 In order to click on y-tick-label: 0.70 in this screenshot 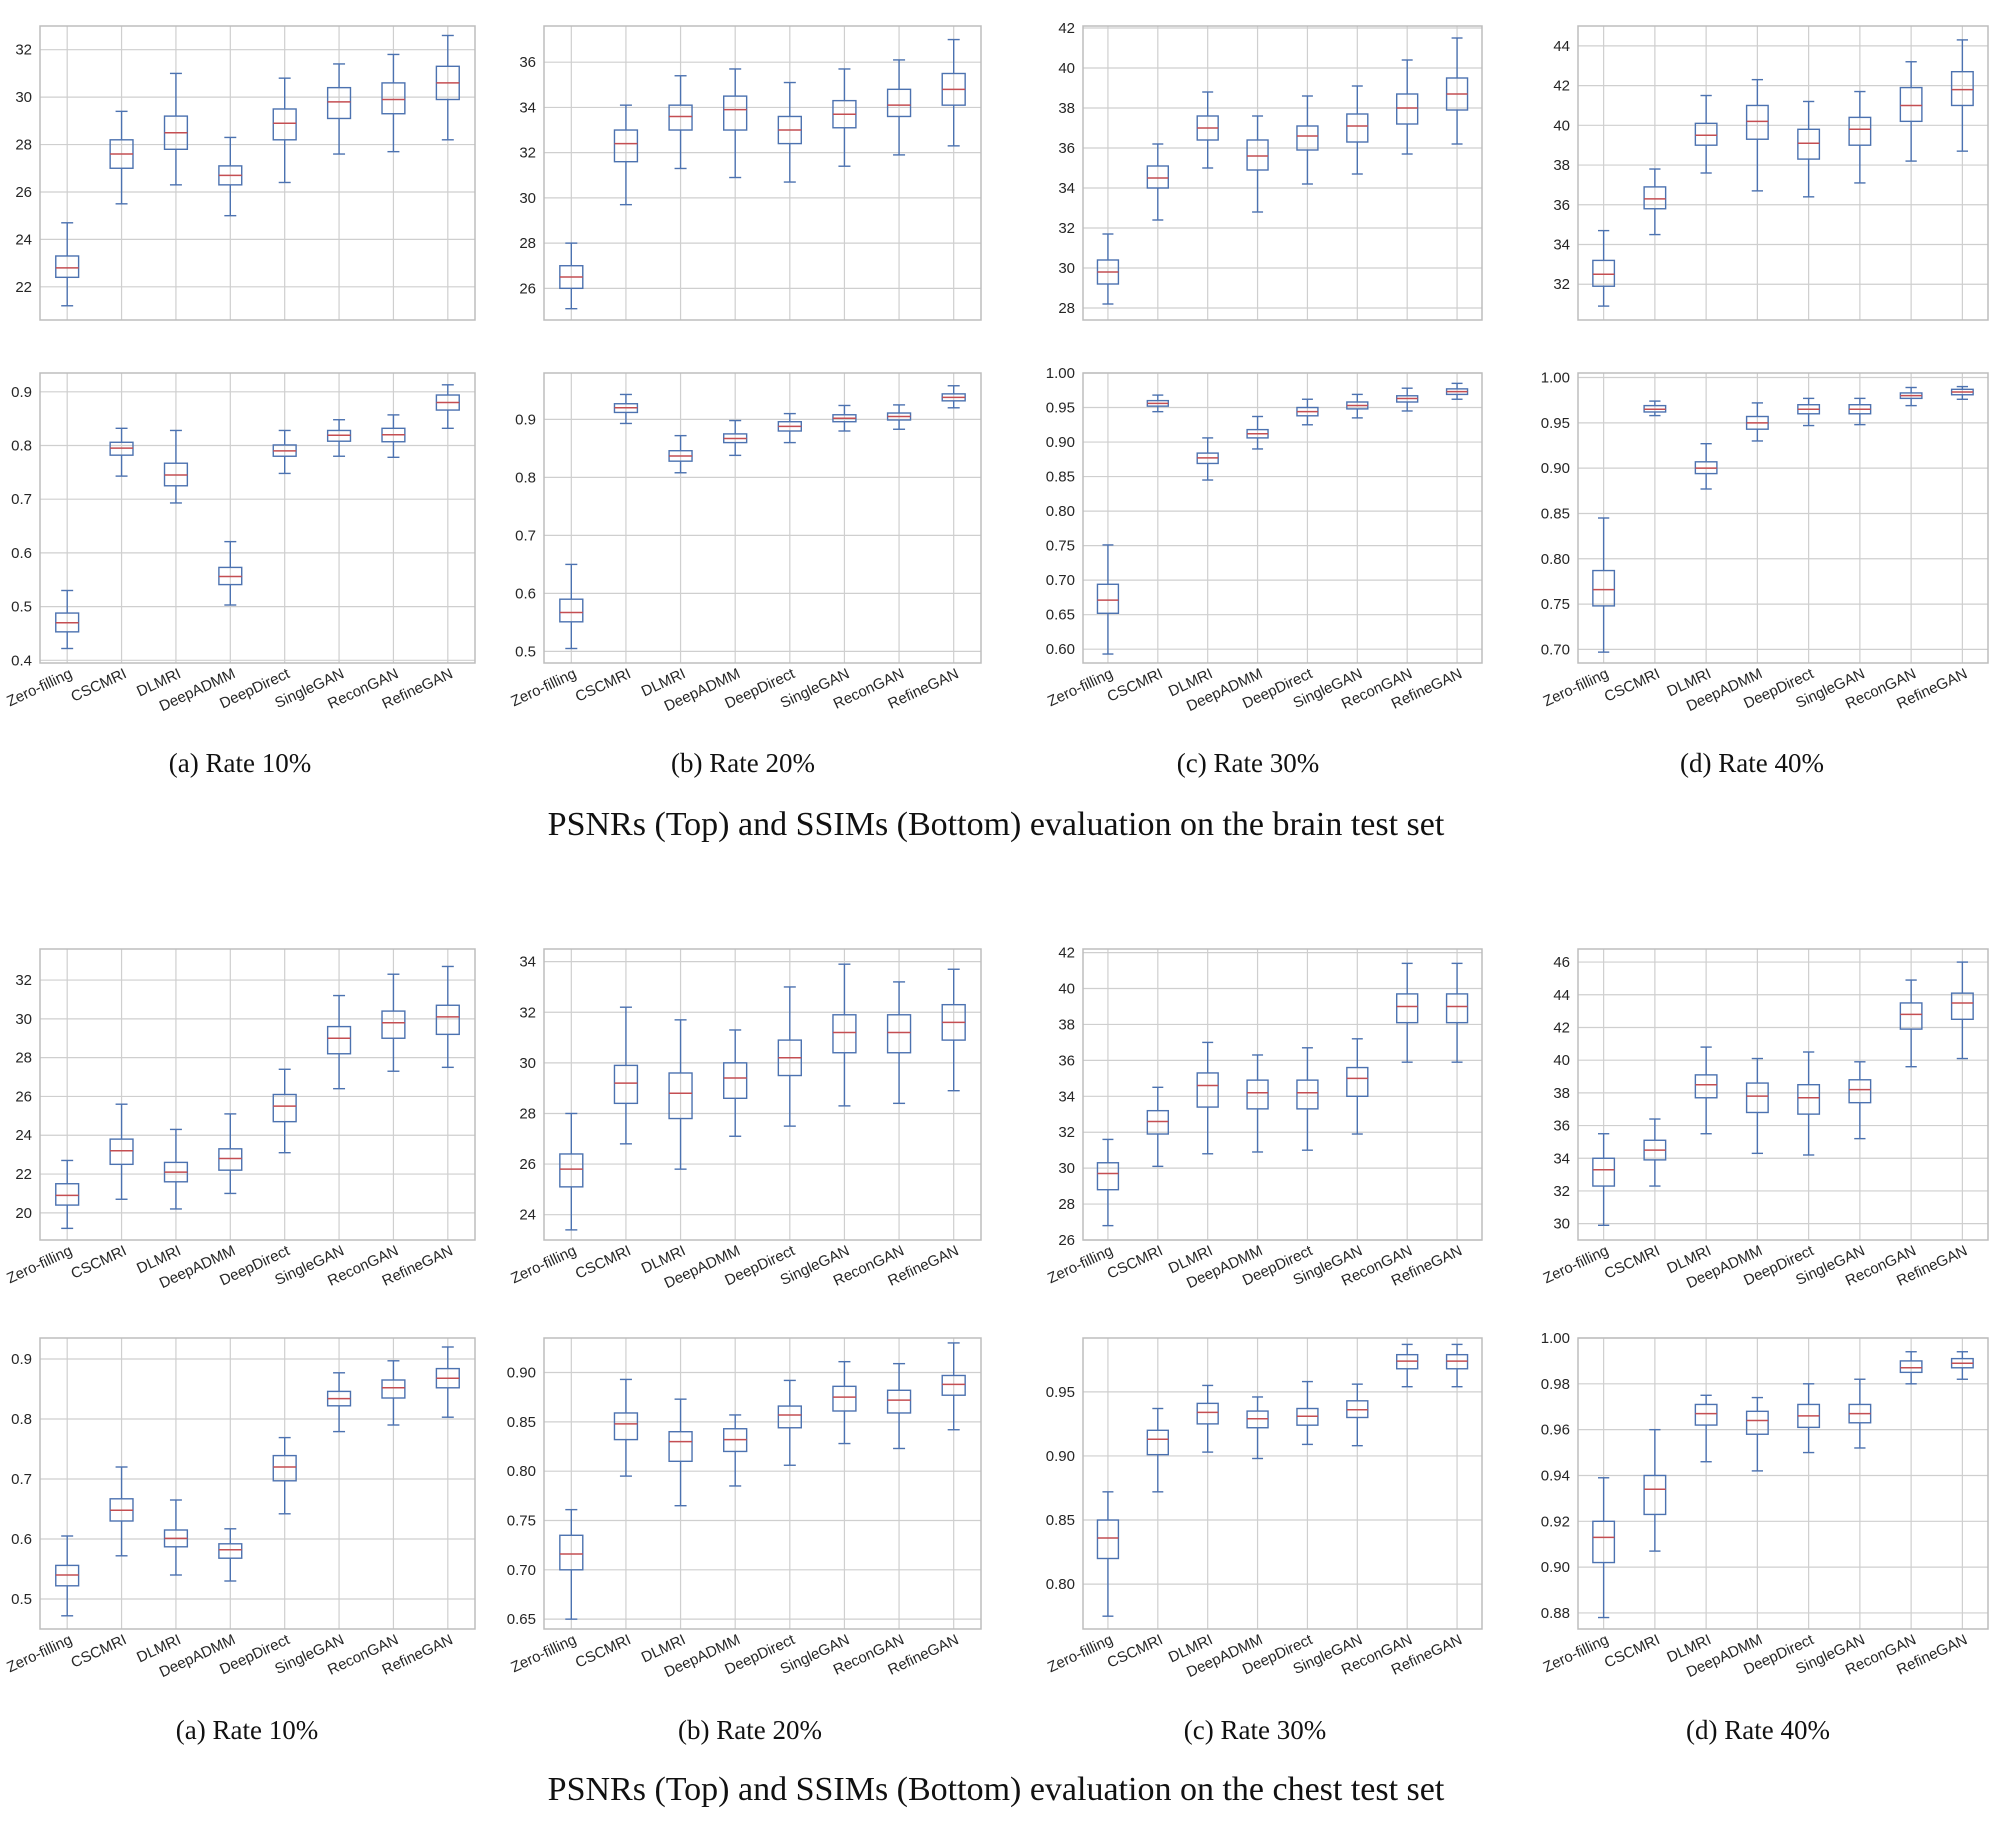, I will do `click(1555, 649)`.